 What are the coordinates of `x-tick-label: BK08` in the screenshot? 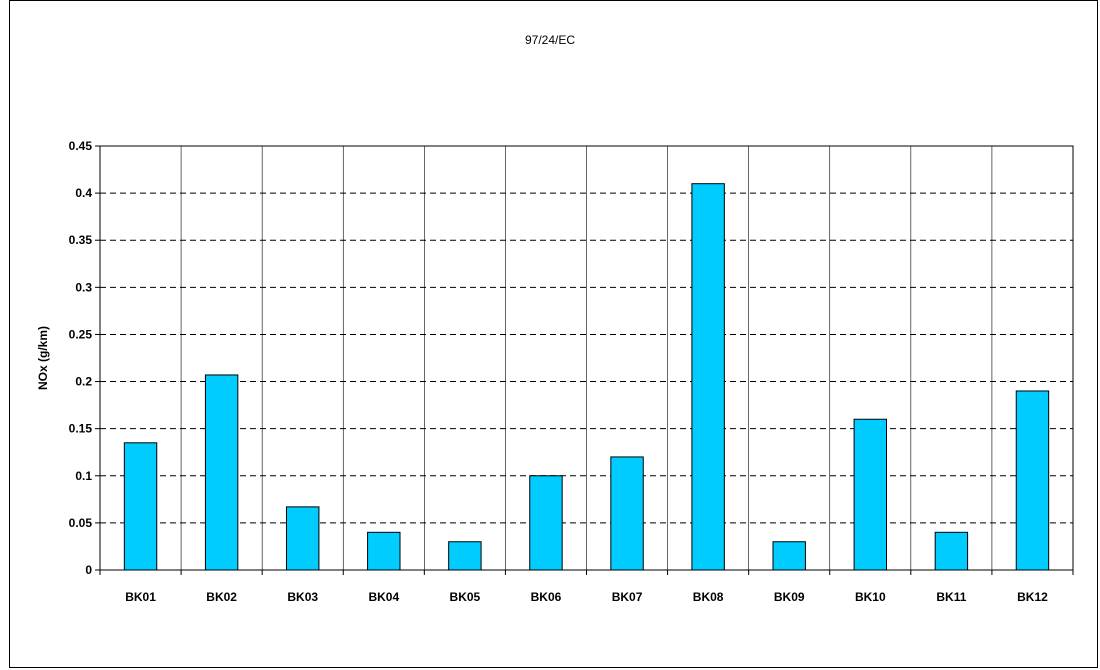 It's located at (708, 597).